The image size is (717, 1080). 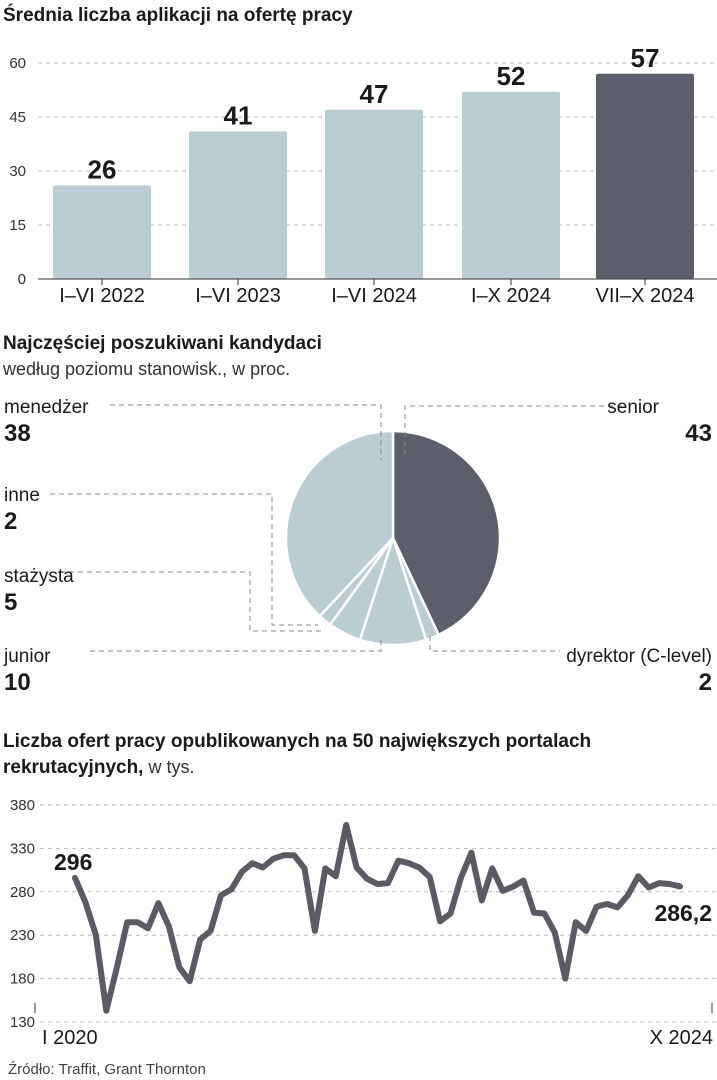 I want to click on pie-label-inne: inne, so click(x=22, y=495).